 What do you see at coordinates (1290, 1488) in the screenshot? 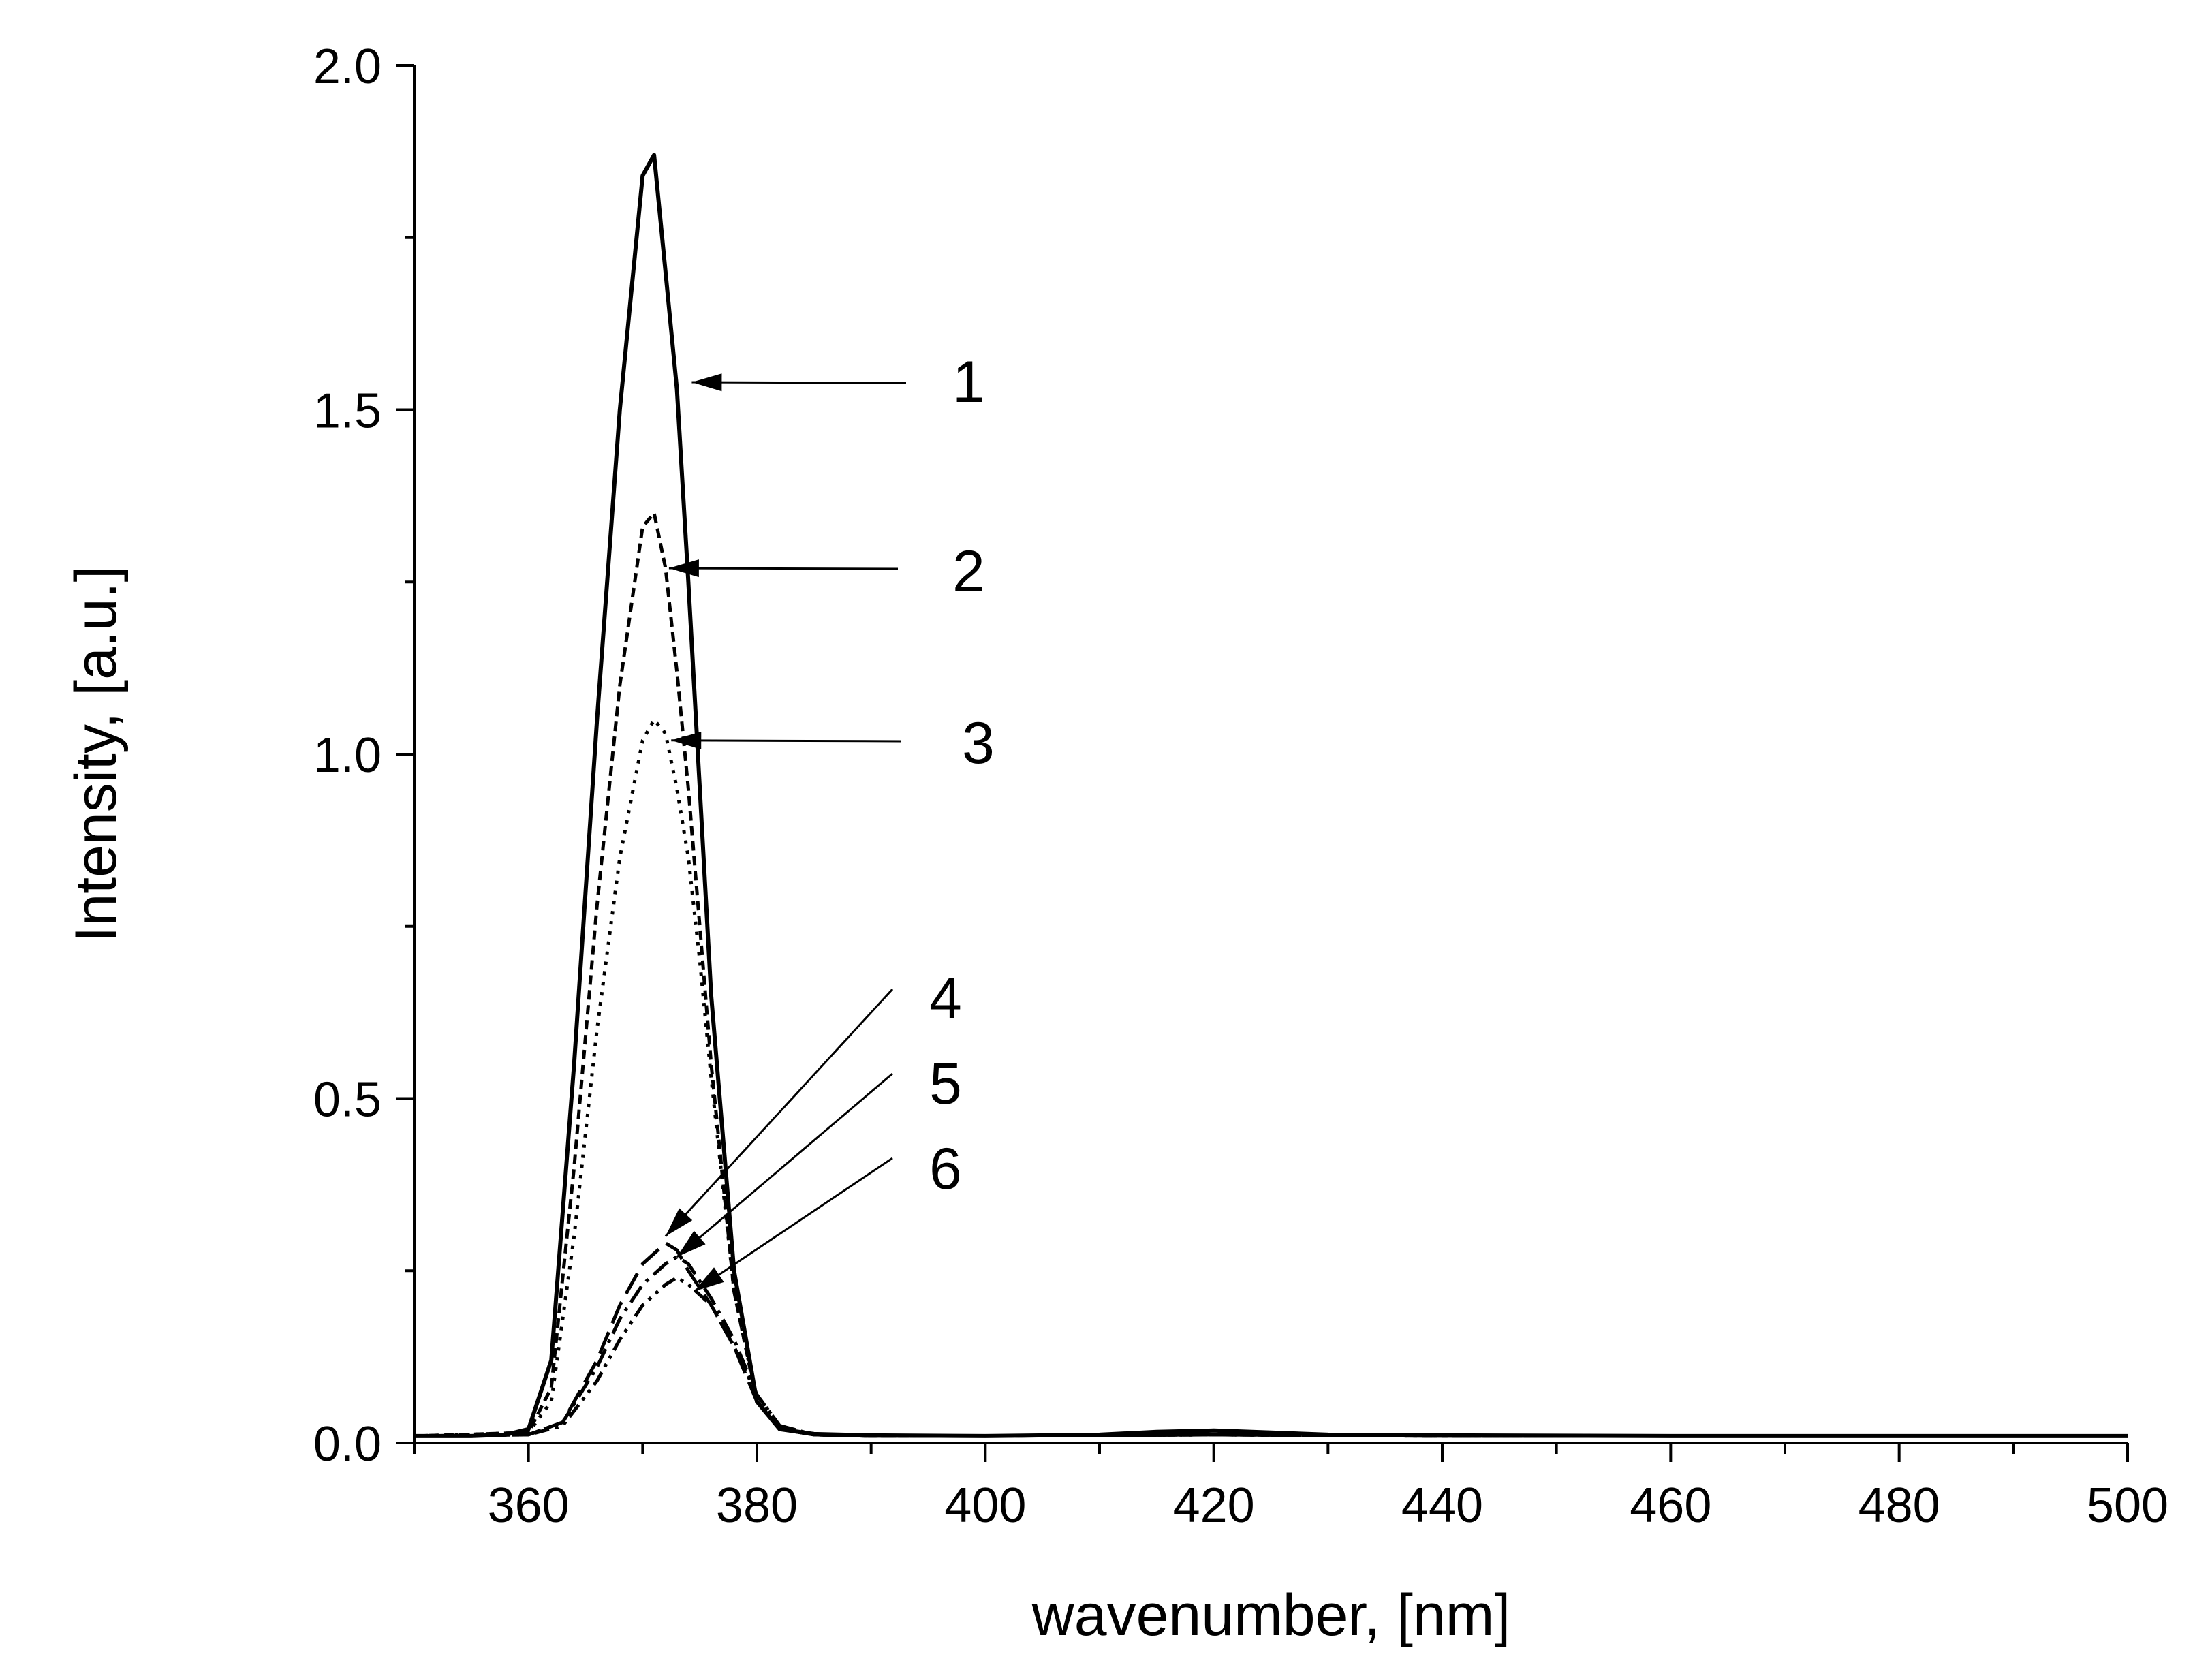
I see `x-ticks: 360 380 400 420 440 460 480 500` at bounding box center [1290, 1488].